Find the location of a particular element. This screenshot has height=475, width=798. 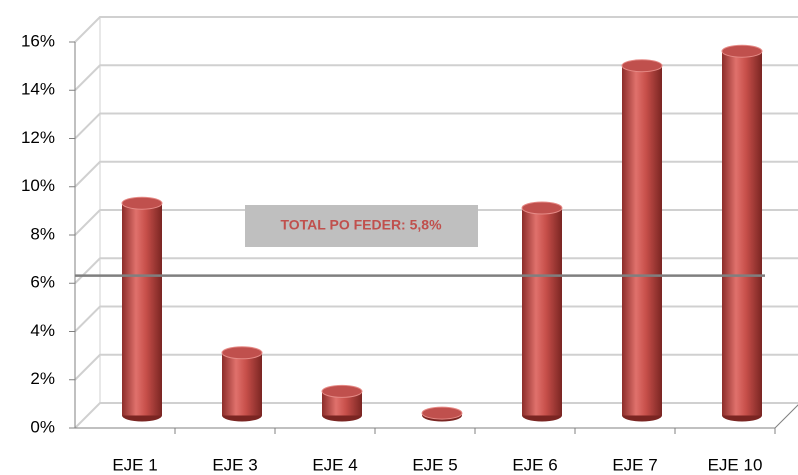

y-tick-label: 16% is located at coordinates (38, 40).